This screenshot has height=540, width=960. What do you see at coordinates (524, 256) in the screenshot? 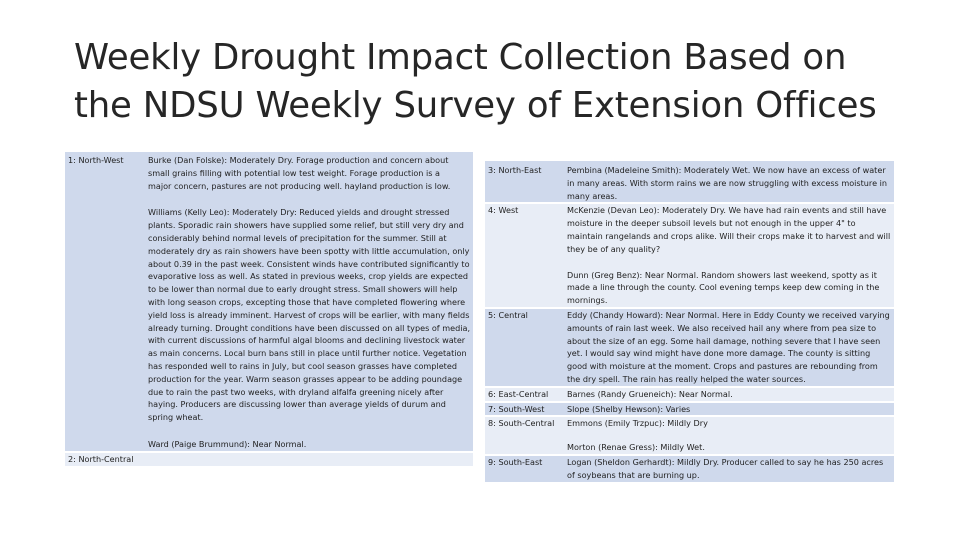
I see `region-label-west: 4: West` at bounding box center [524, 256].